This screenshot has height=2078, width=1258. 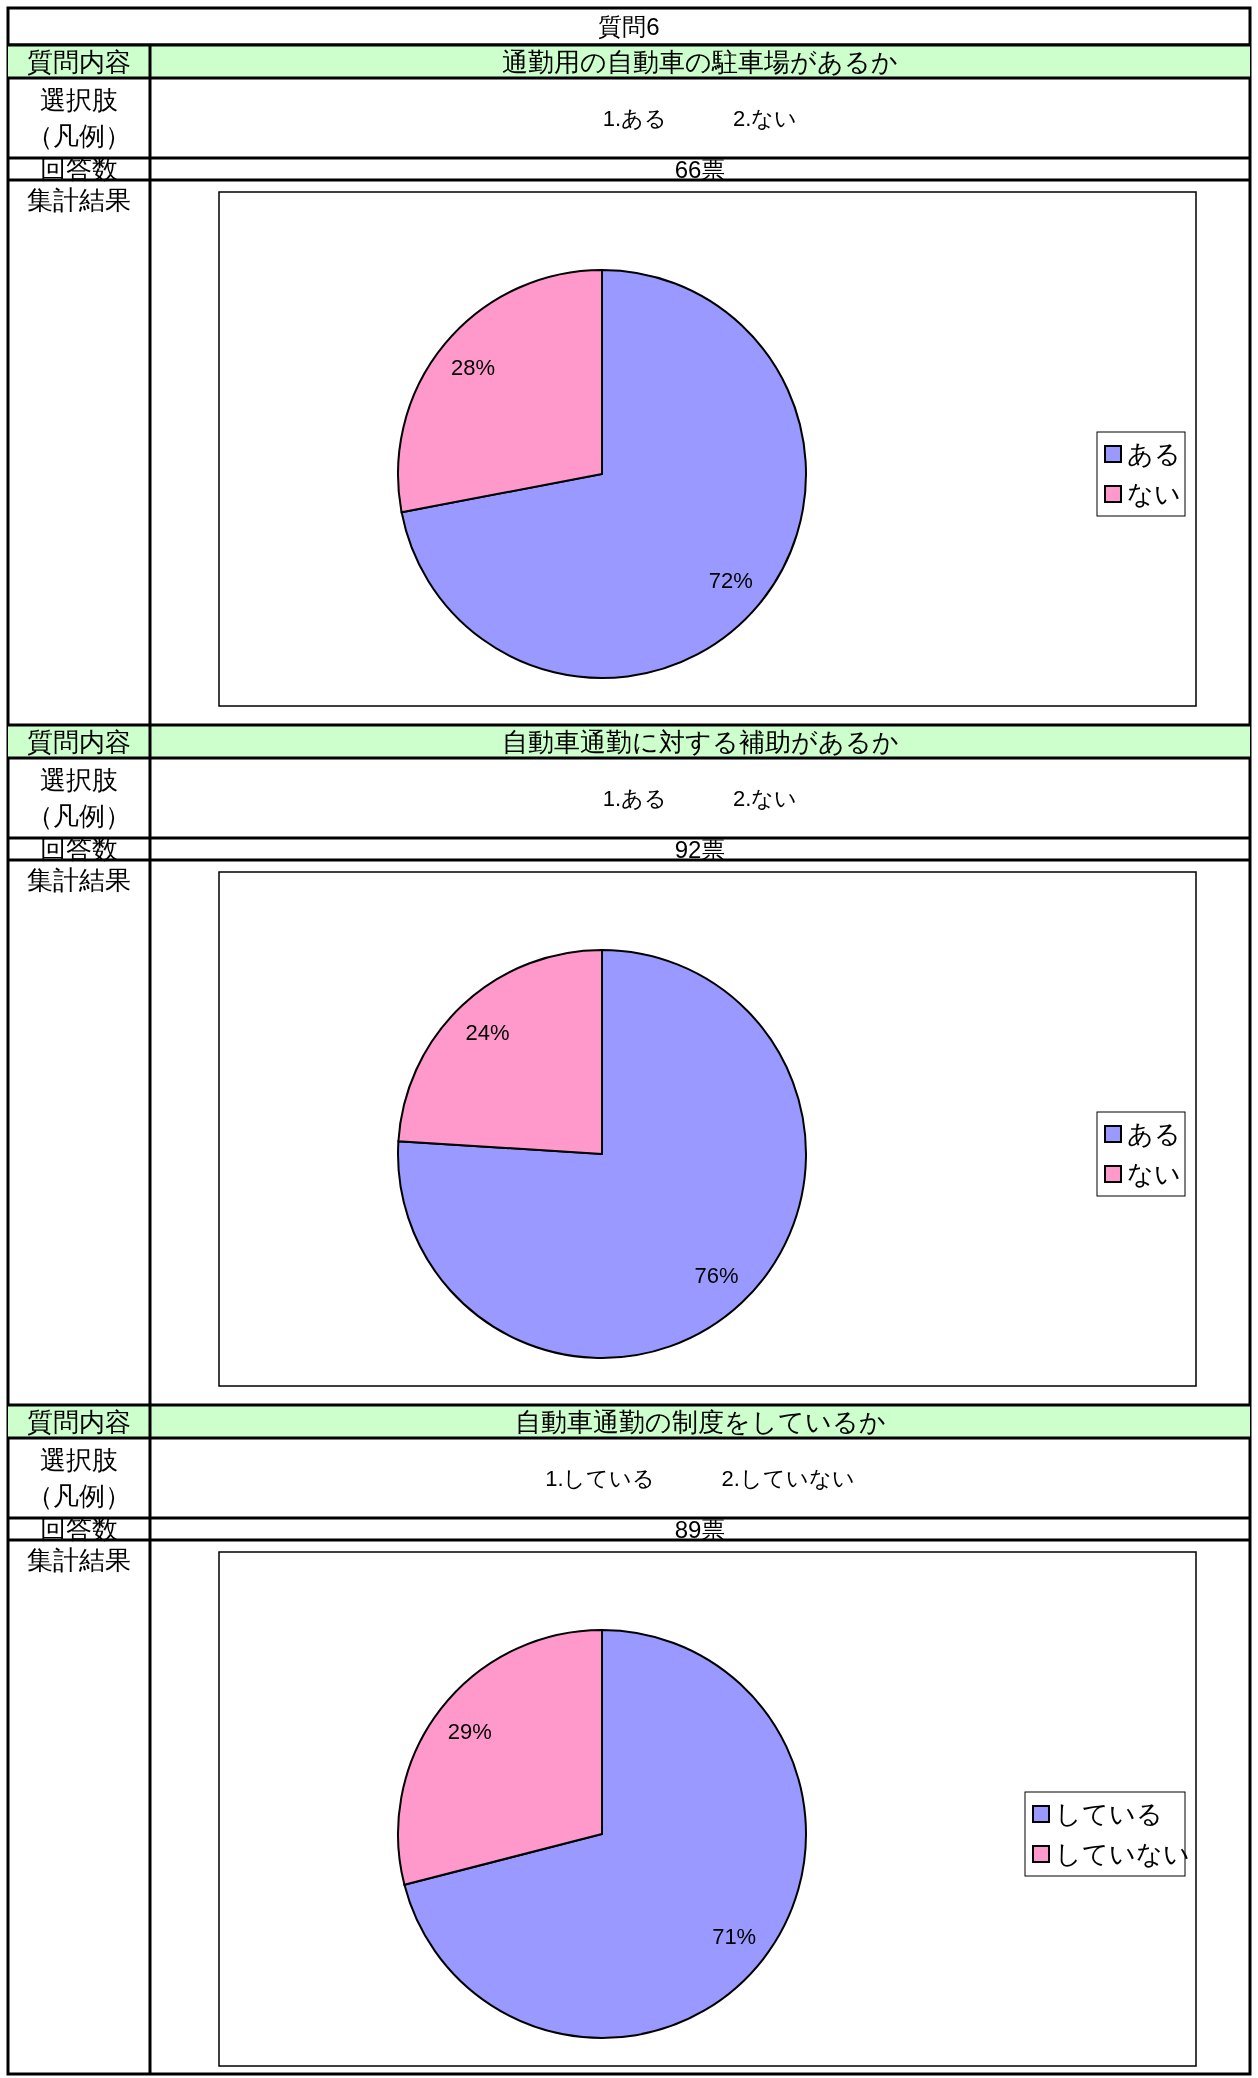 I want to click on data-label: 71%, so click(x=734, y=1937).